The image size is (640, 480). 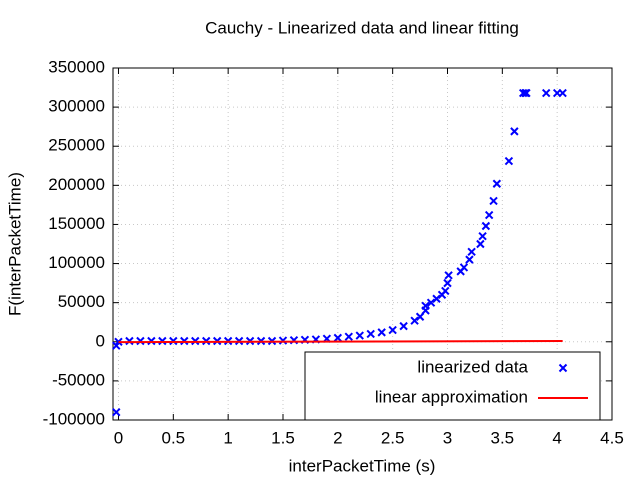 What do you see at coordinates (76, 223) in the screenshot?
I see `y-tick-label: 150000` at bounding box center [76, 223].